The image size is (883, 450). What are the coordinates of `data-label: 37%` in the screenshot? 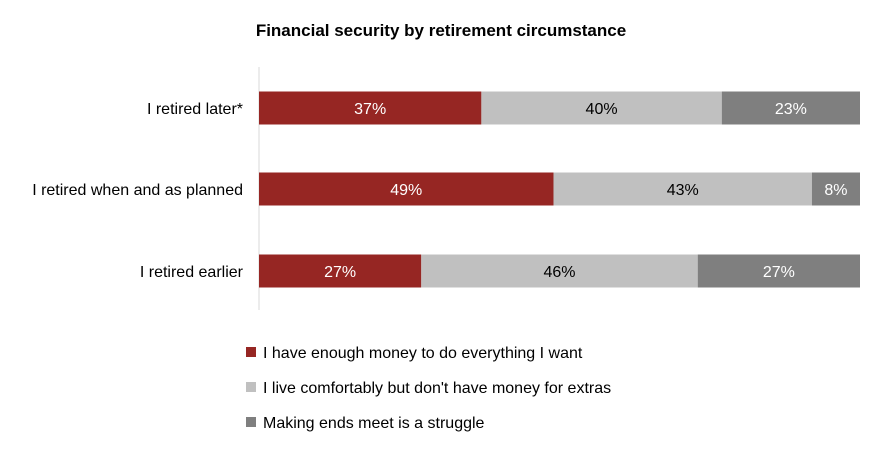 It's located at (370, 109).